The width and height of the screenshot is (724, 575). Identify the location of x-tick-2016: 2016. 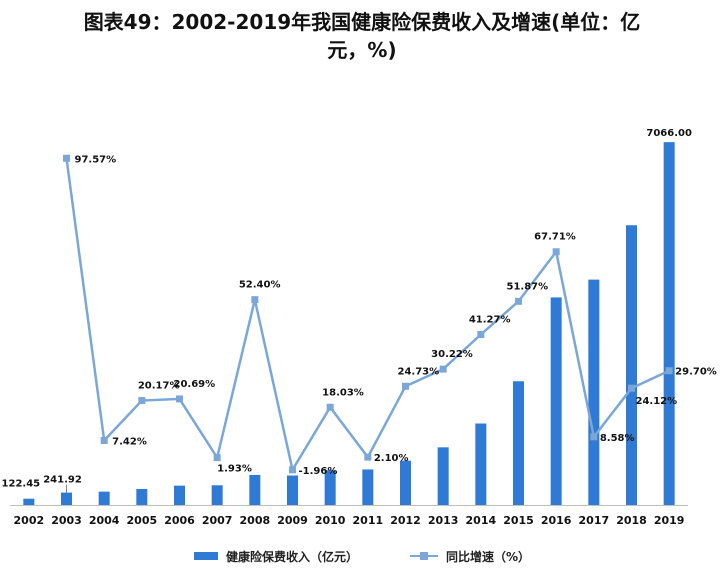
(556, 520).